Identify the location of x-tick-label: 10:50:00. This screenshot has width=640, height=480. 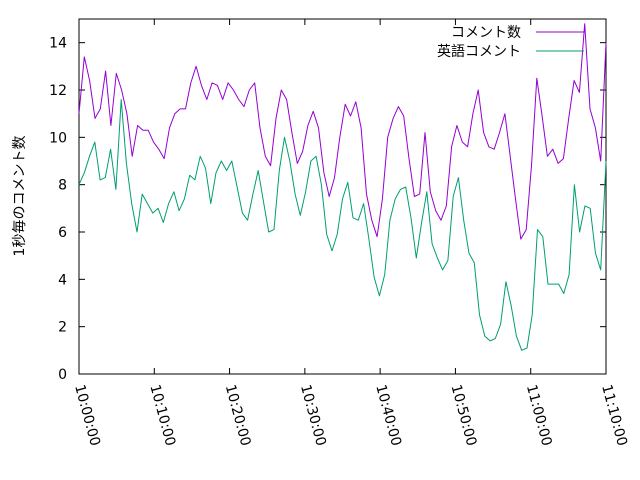
(464, 415).